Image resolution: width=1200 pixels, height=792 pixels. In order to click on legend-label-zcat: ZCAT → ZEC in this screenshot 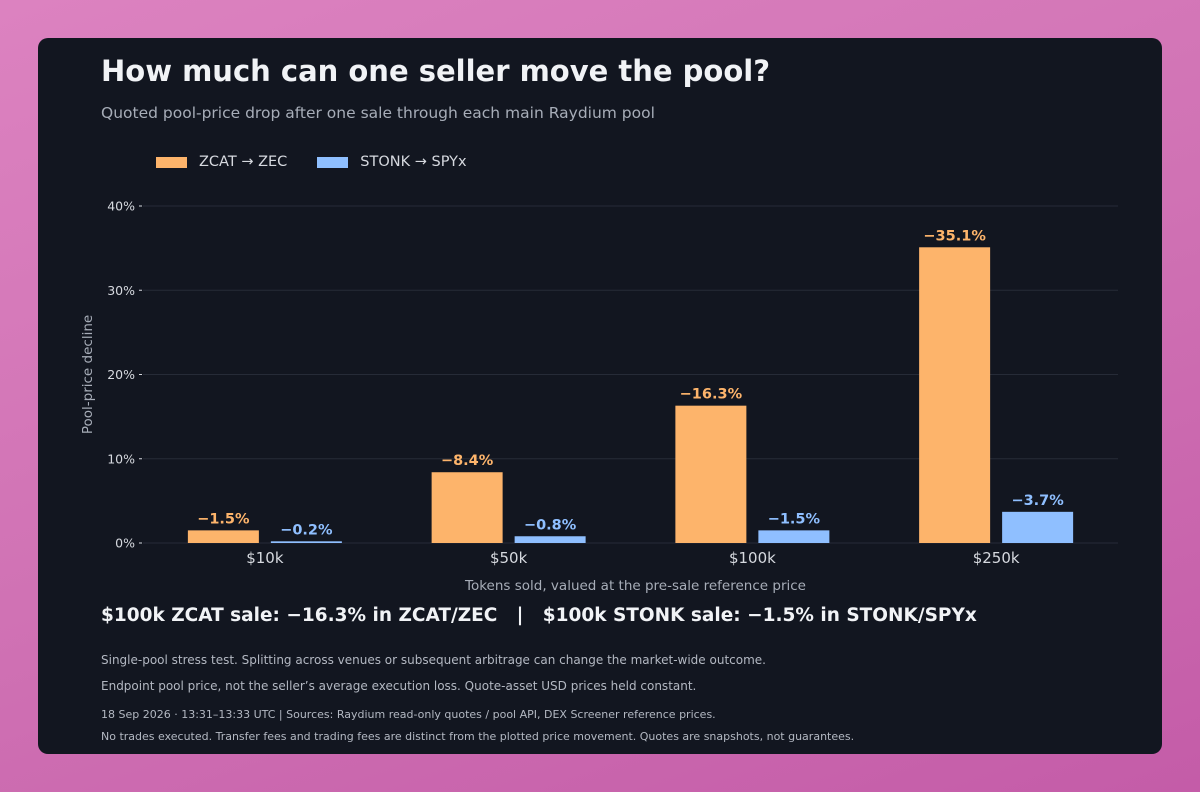, I will do `click(243, 162)`.